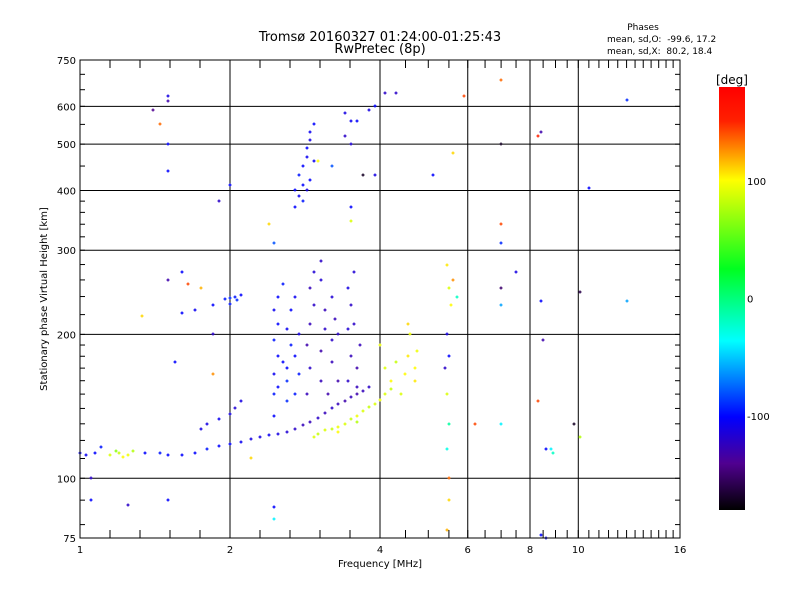 Image resolution: width=800 pixels, height=600 pixels. I want to click on x-tick-label: 16, so click(680, 550).